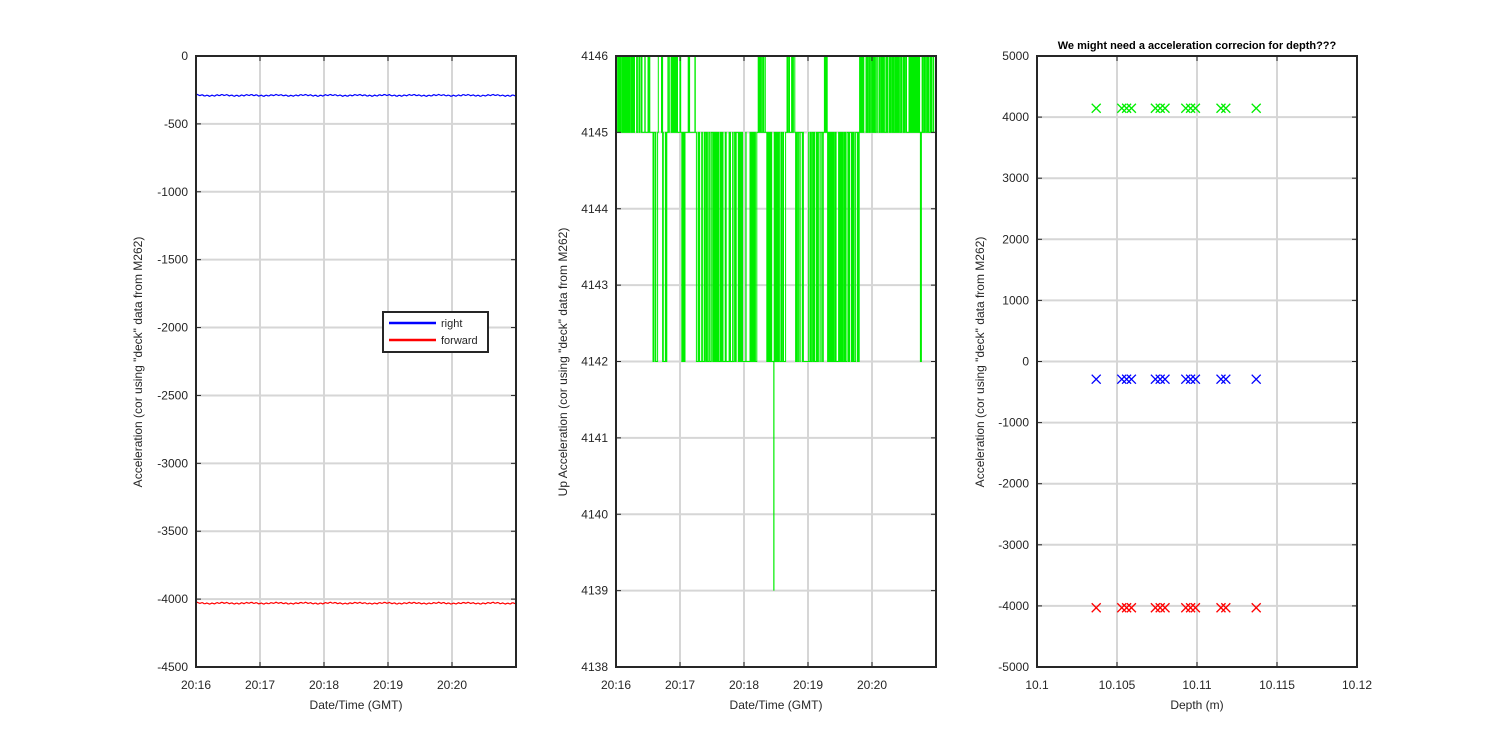 Image resolution: width=1500 pixels, height=750 pixels. I want to click on y-tick-label: -3000, so click(172, 463).